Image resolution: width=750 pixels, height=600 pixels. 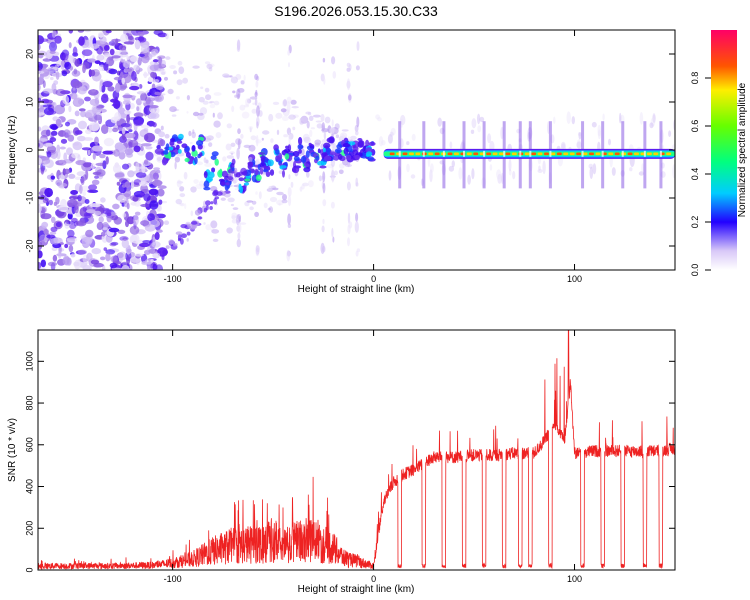 I want to click on snr-y-tick-label: 200, so click(x=29, y=528).